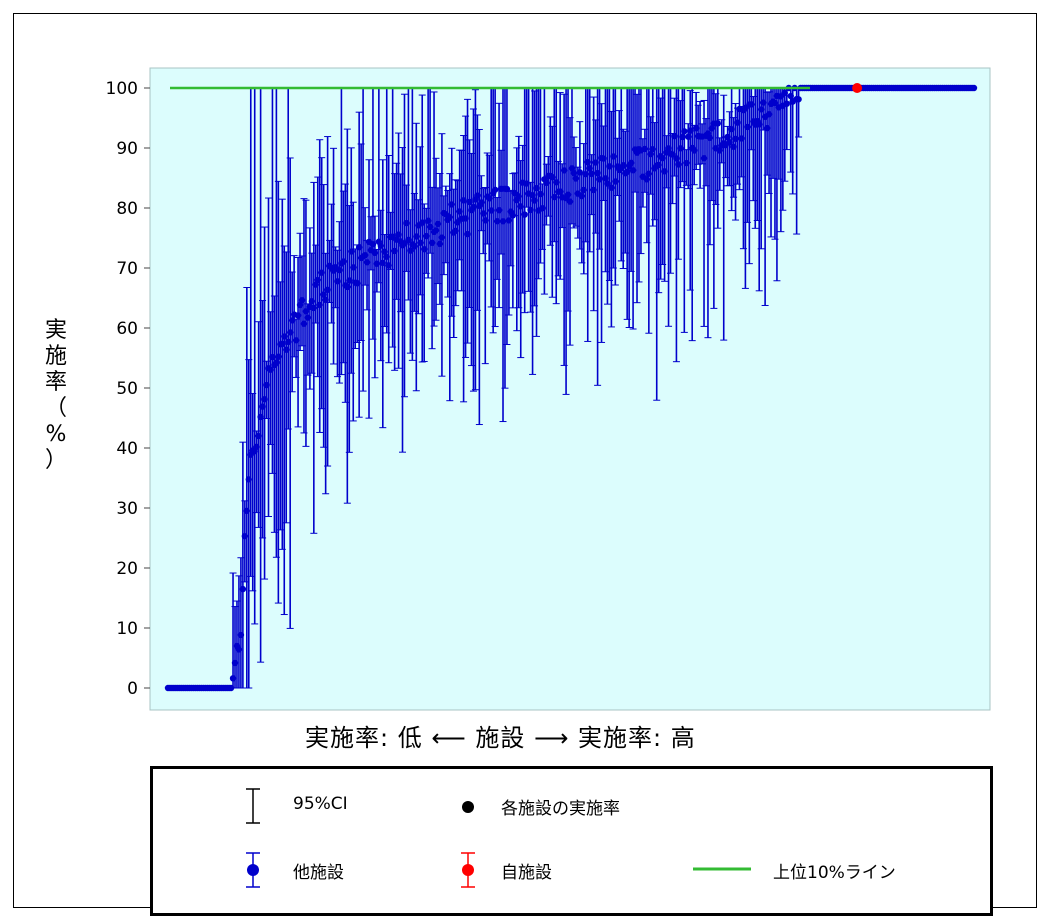 Image resolution: width=1038 pixels, height=916 pixels. What do you see at coordinates (132, 689) in the screenshot?
I see `y-tick-label: 0` at bounding box center [132, 689].